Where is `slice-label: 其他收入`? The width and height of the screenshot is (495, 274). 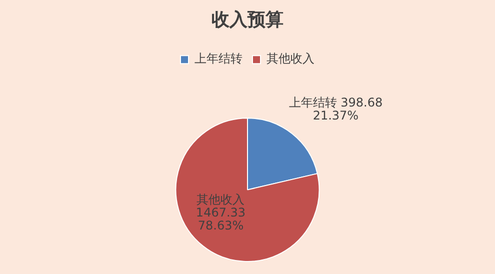 slice-label: 其他收入 is located at coordinates (220, 199).